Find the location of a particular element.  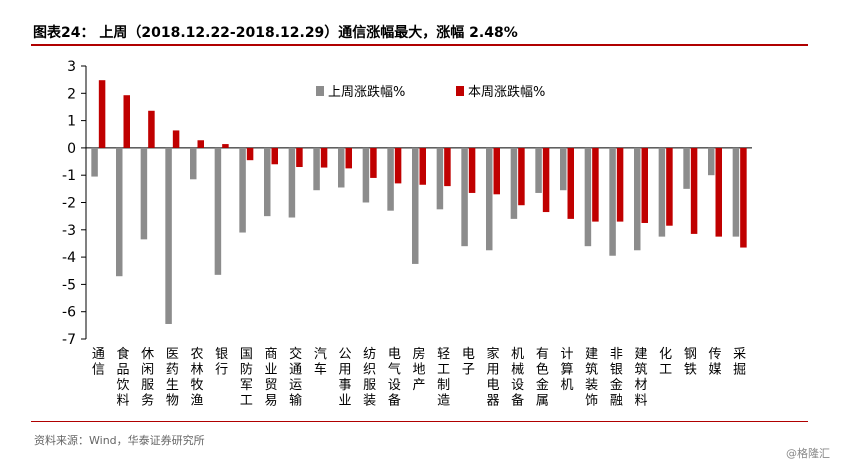

x-category-label: 通信 is located at coordinates (98, 362).